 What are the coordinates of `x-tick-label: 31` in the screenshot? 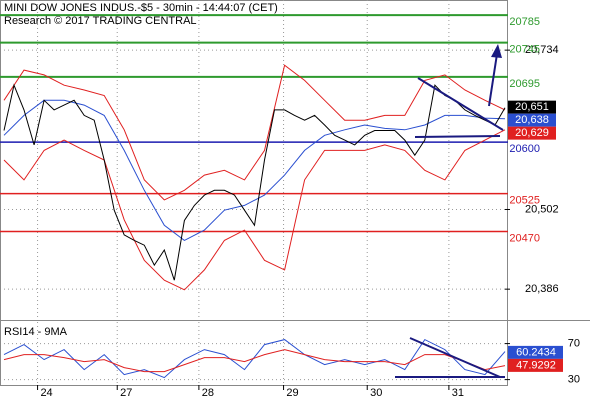 It's located at (458, 393).